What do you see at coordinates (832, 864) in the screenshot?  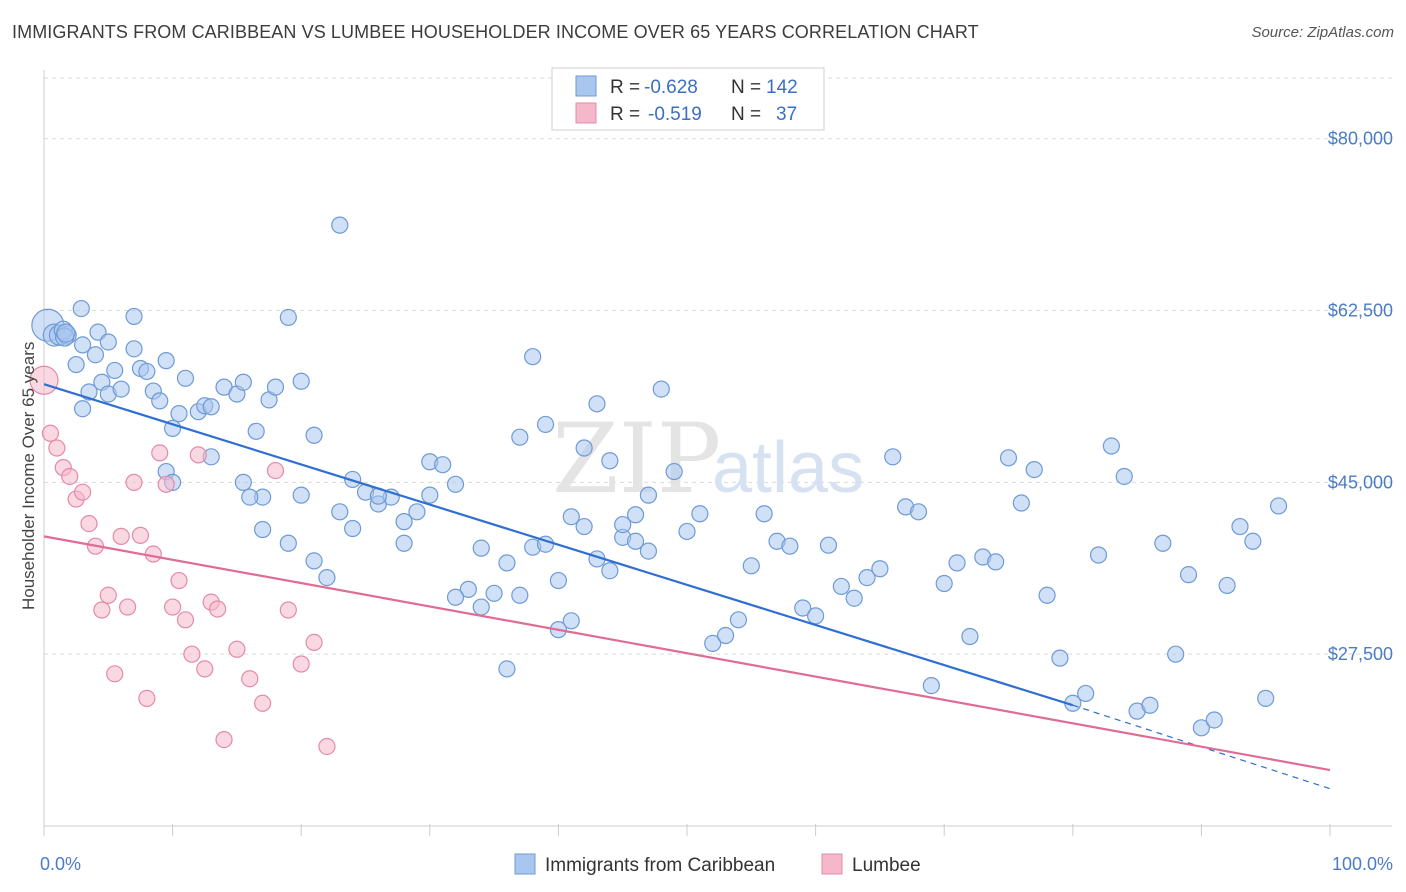 I see `series-swatch-lumbee` at bounding box center [832, 864].